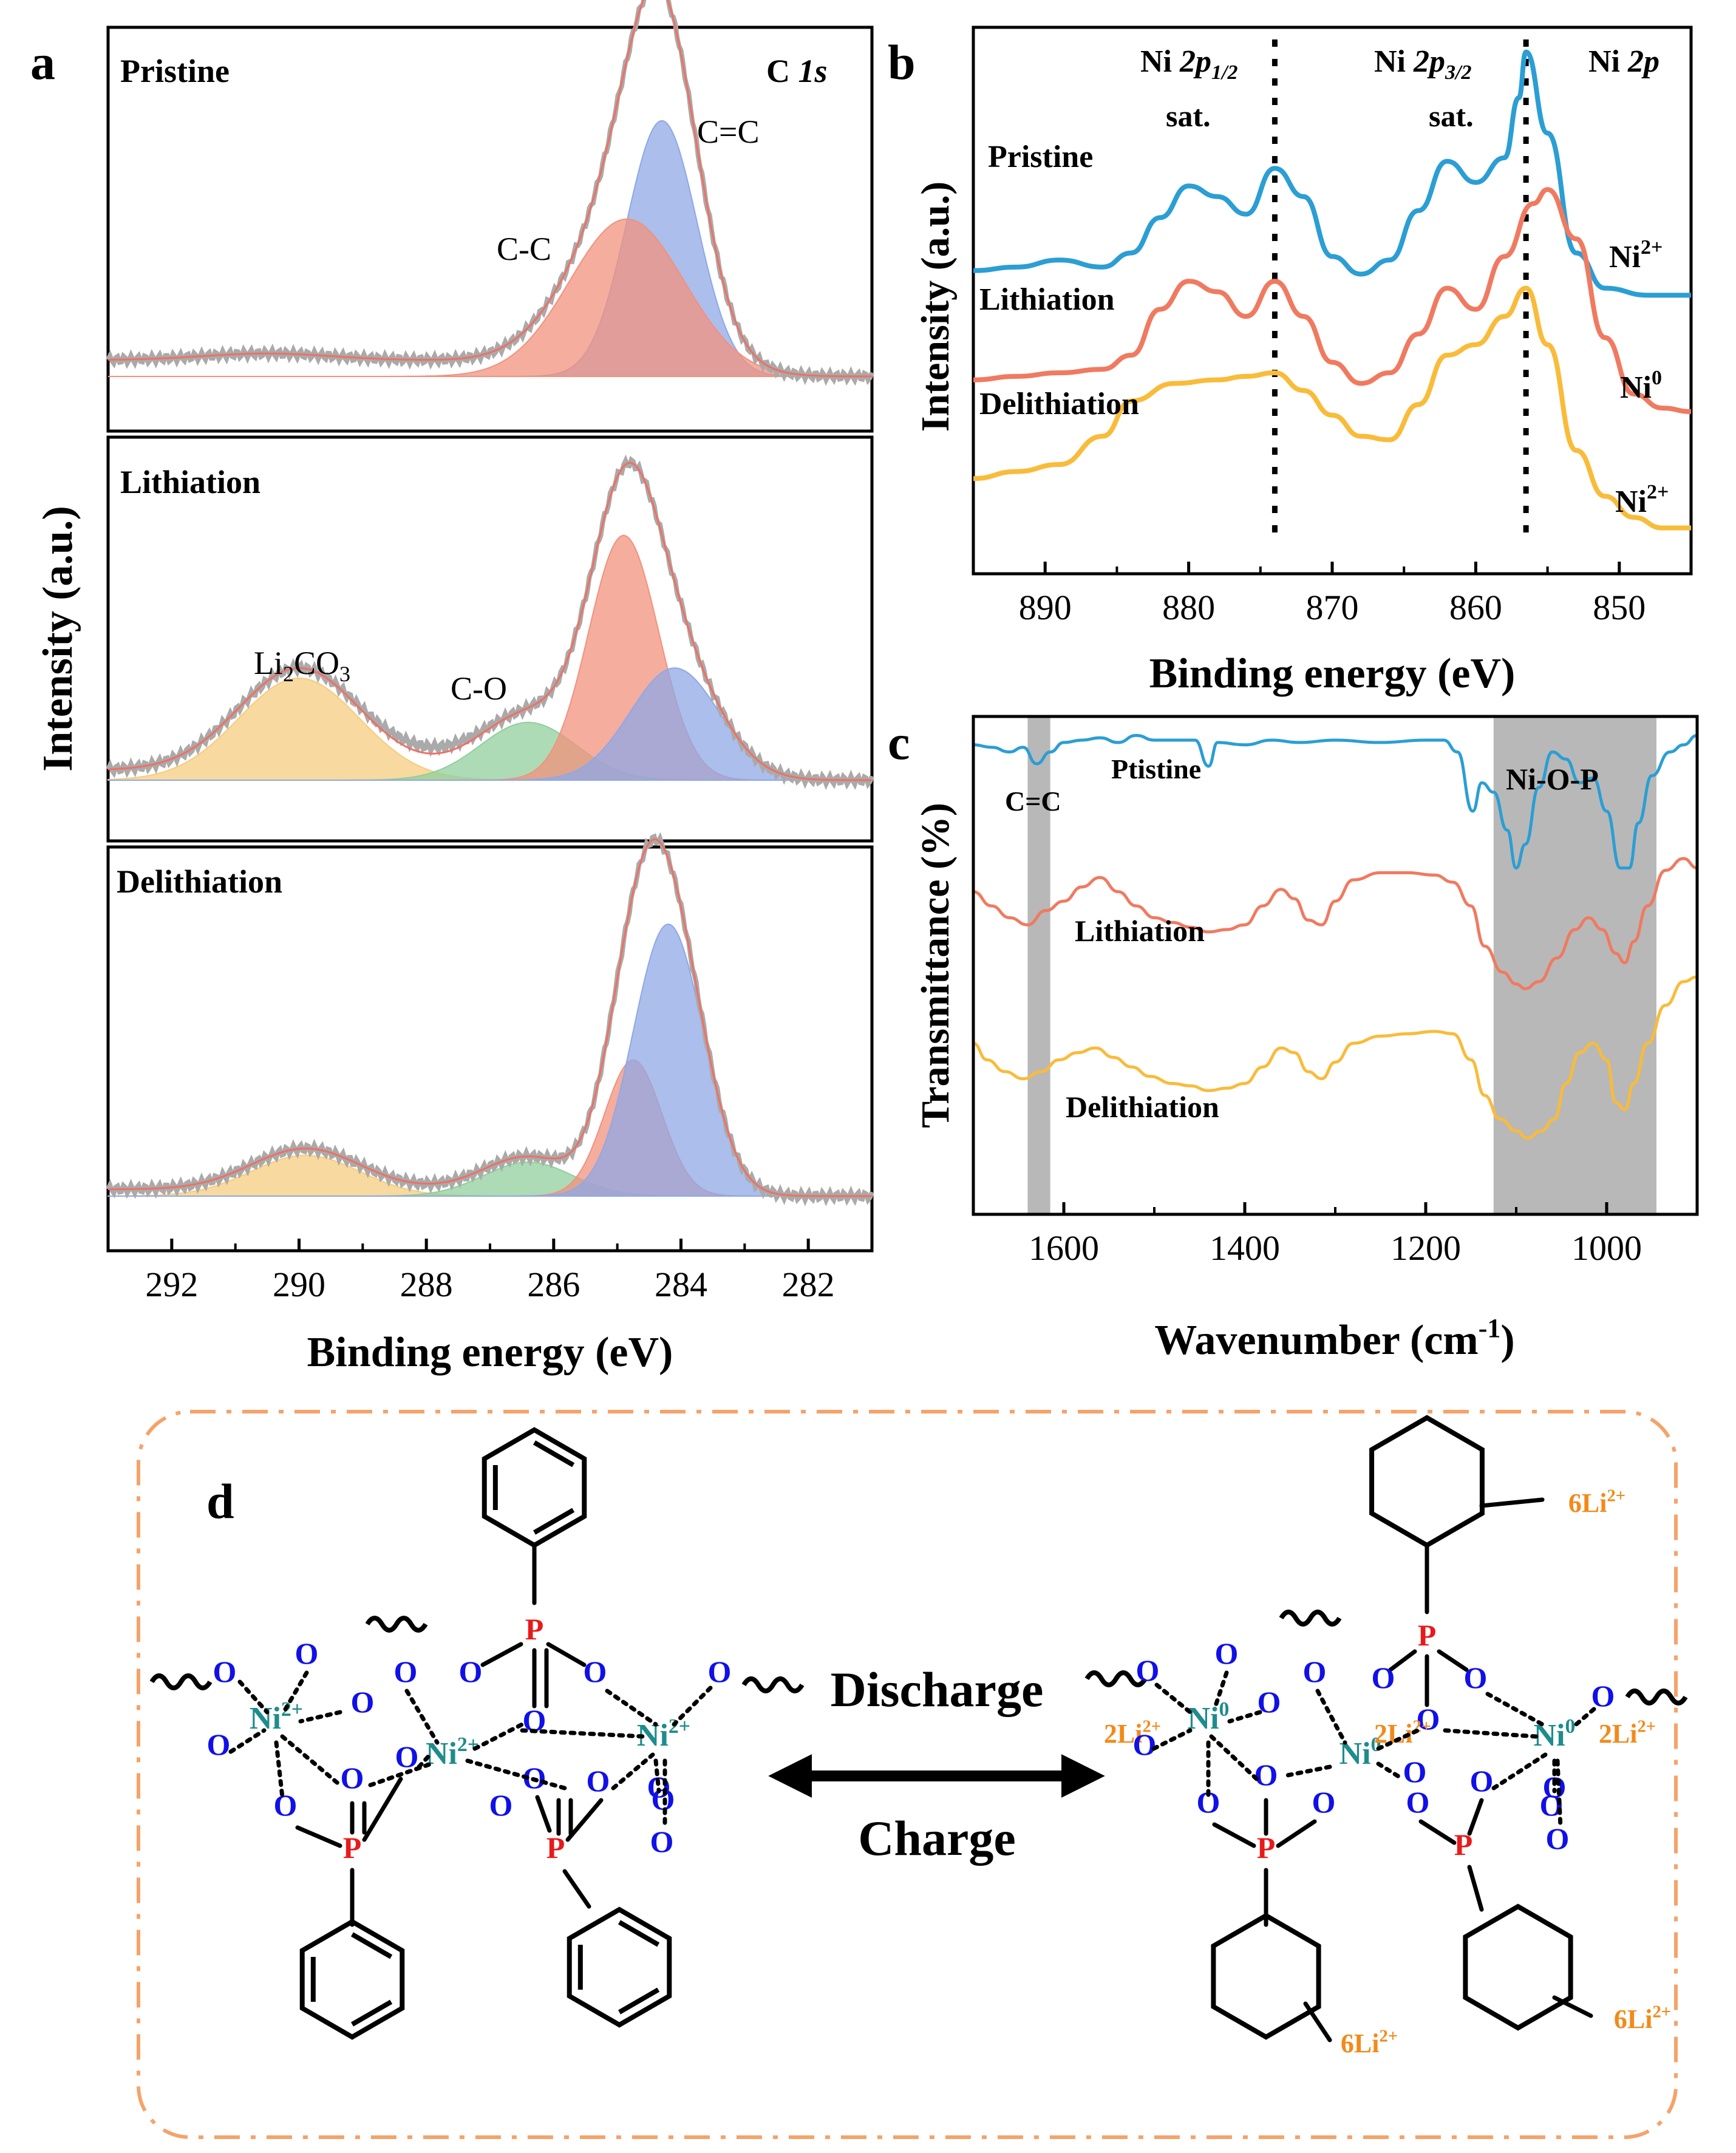 Image resolution: width=1736 pixels, height=2153 pixels. I want to click on panel-a-x-axis-label: Binding energy (eV), so click(490, 1352).